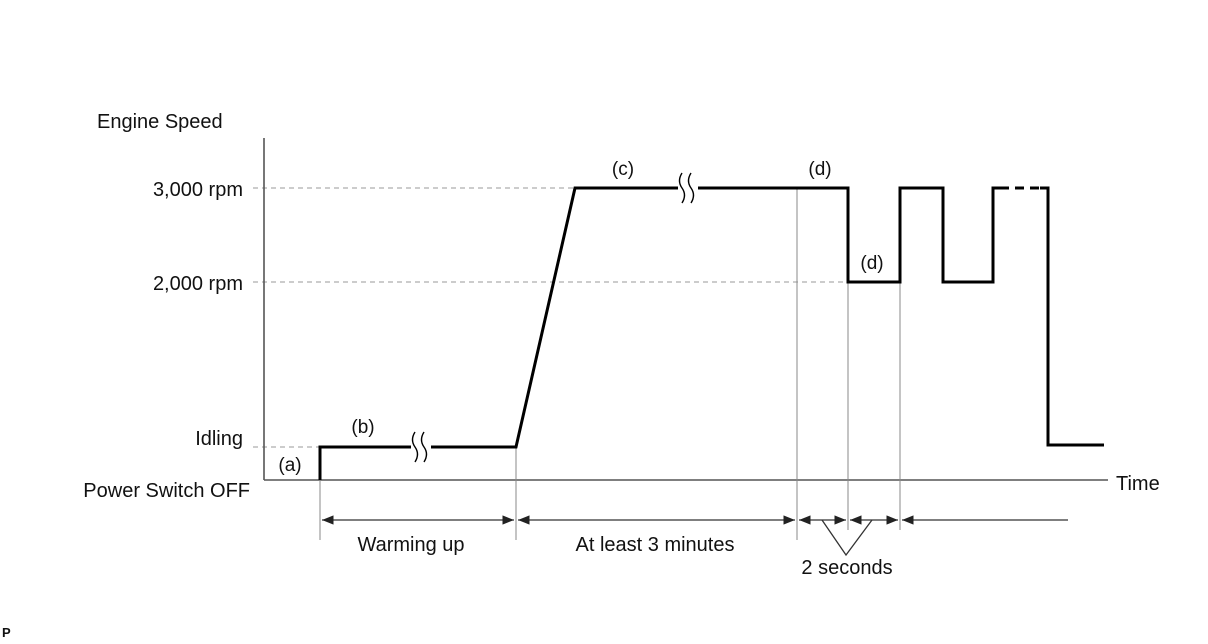 Image resolution: width=1208 pixels, height=644 pixels. Describe the element at coordinates (219, 439) in the screenshot. I see `level-idling-label: Idling` at that location.